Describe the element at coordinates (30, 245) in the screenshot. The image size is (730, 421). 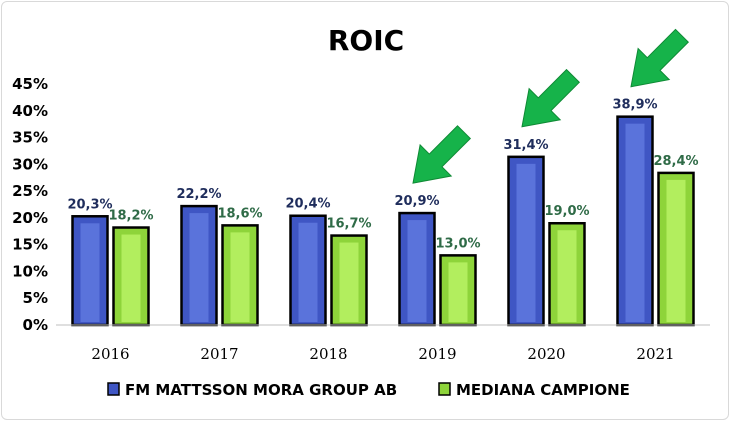
I see `y-tick-label: 15%` at that location.